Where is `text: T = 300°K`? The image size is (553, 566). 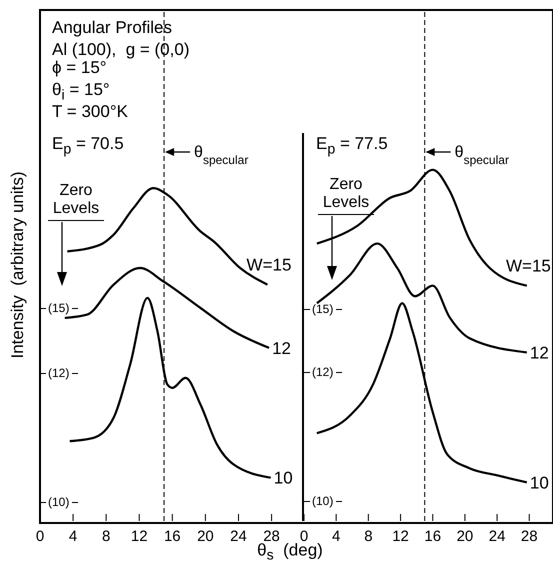 text: T = 300°K is located at coordinates (90, 112).